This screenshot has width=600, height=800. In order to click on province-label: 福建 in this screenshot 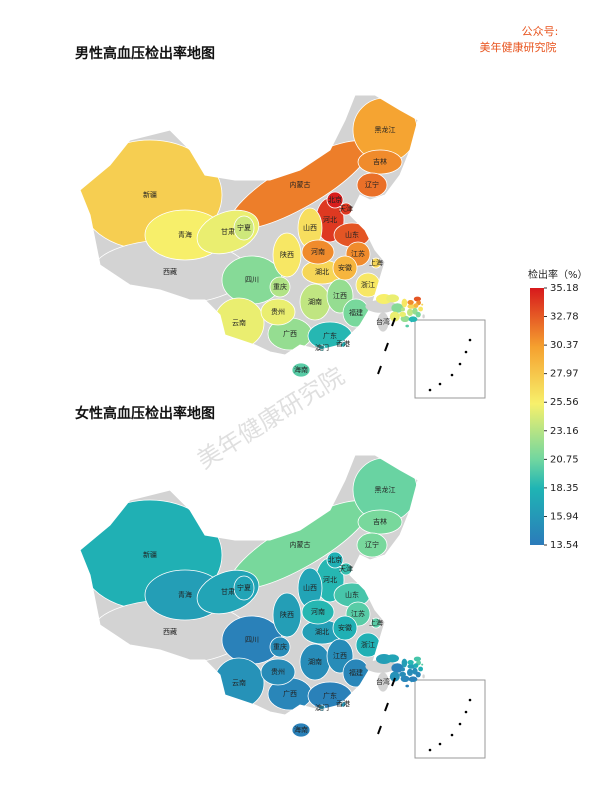, I will do `click(356, 672)`.